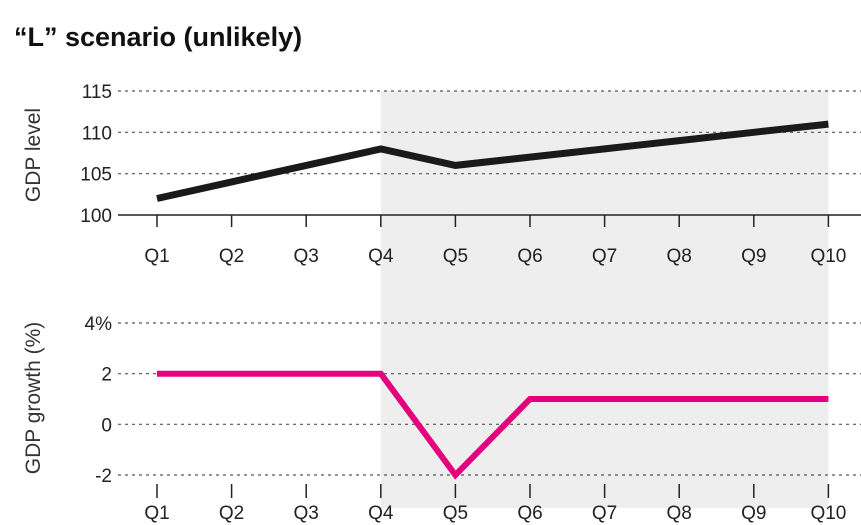  What do you see at coordinates (158, 37) in the screenshot?
I see `chart-title: “L” scenario (unlikely)` at bounding box center [158, 37].